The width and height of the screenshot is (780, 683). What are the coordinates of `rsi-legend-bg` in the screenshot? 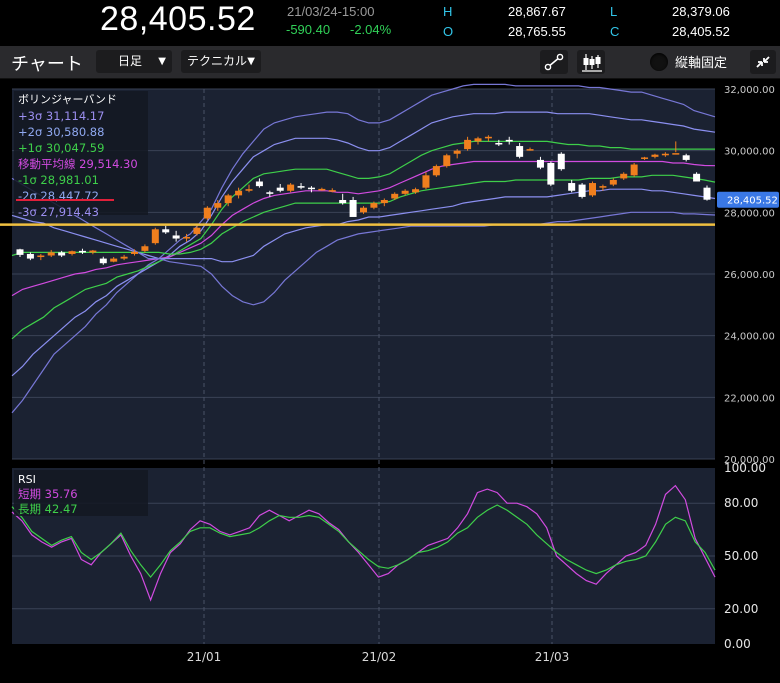 It's located at (81, 493).